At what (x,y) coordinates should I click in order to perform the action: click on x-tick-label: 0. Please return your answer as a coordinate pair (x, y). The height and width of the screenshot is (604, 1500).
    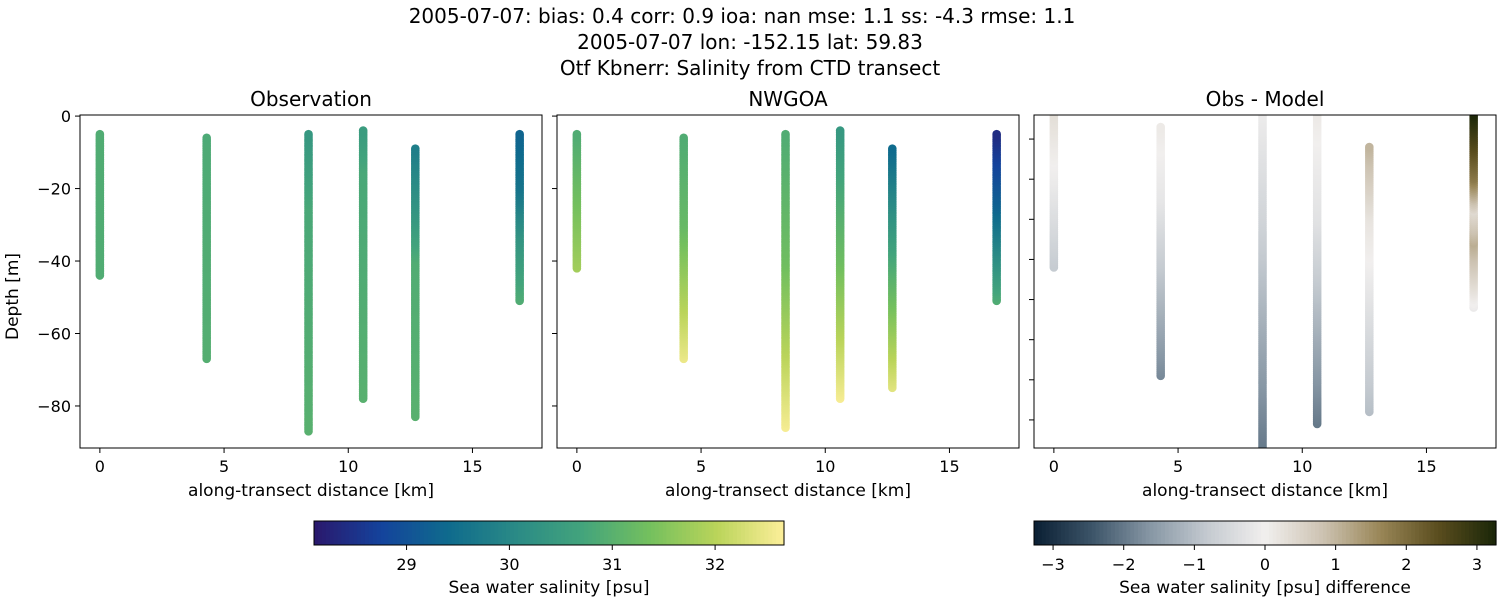
    Looking at the image, I should click on (577, 466).